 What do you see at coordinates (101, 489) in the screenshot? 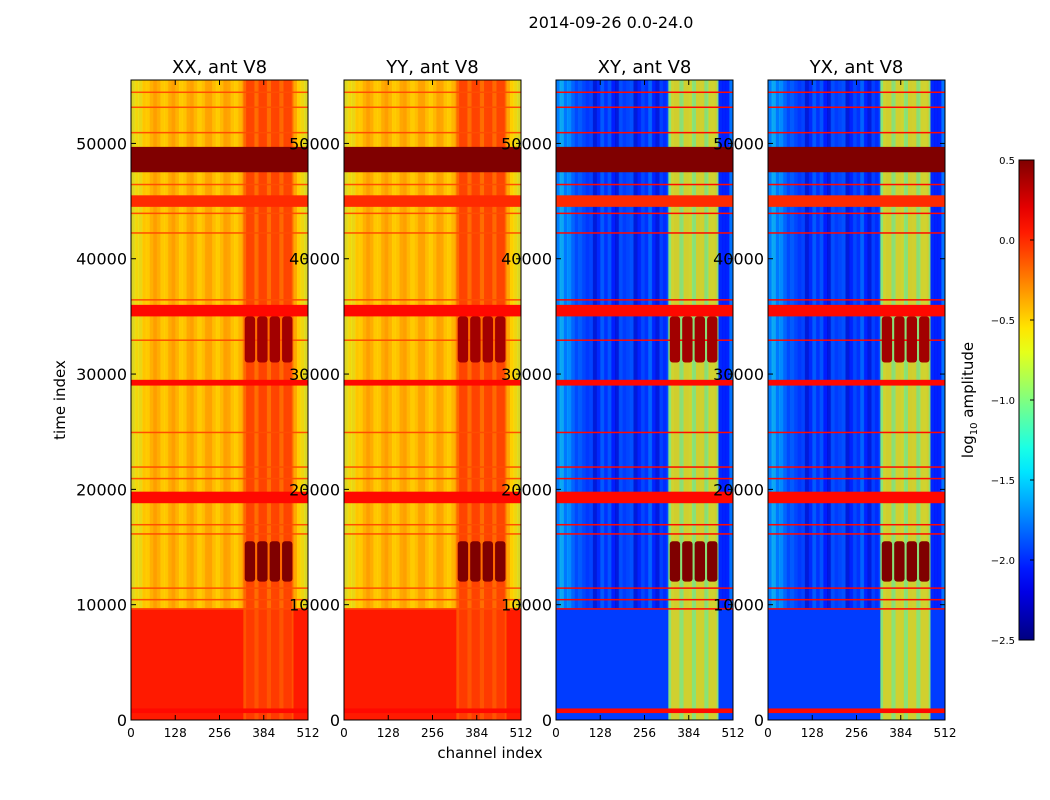
I see `y-tick-label: 20000` at bounding box center [101, 489].